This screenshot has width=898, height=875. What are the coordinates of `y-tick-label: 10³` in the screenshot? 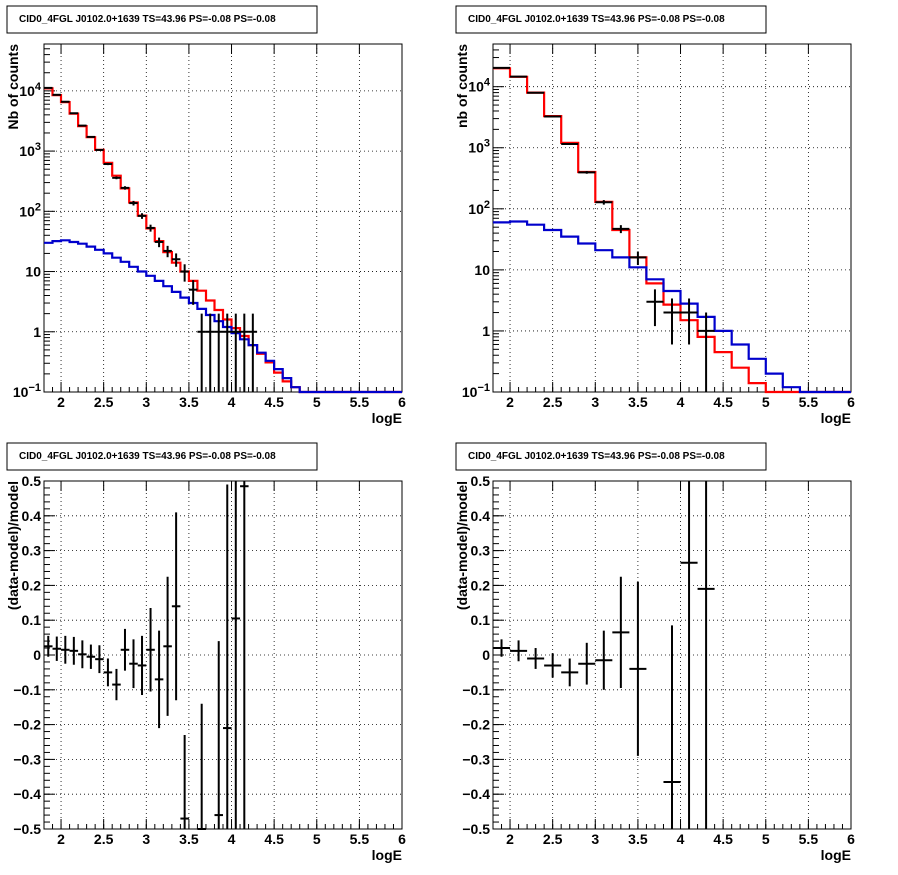 It's located at (30, 150).